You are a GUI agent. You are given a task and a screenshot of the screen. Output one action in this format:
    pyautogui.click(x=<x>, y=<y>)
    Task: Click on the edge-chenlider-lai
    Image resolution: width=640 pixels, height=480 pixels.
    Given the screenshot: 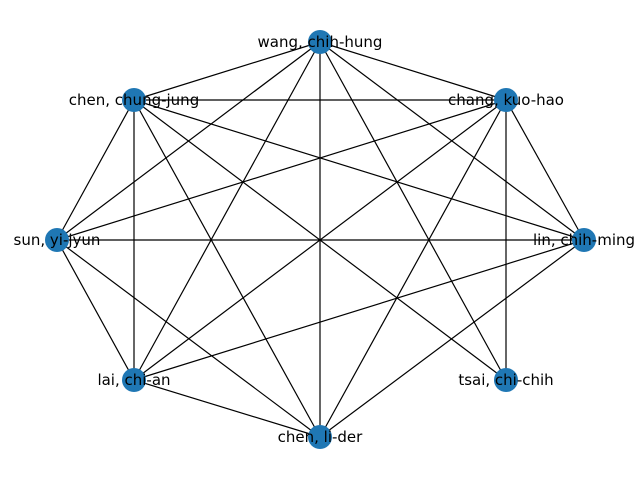 What is the action you would take?
    pyautogui.click(x=227, y=408)
    